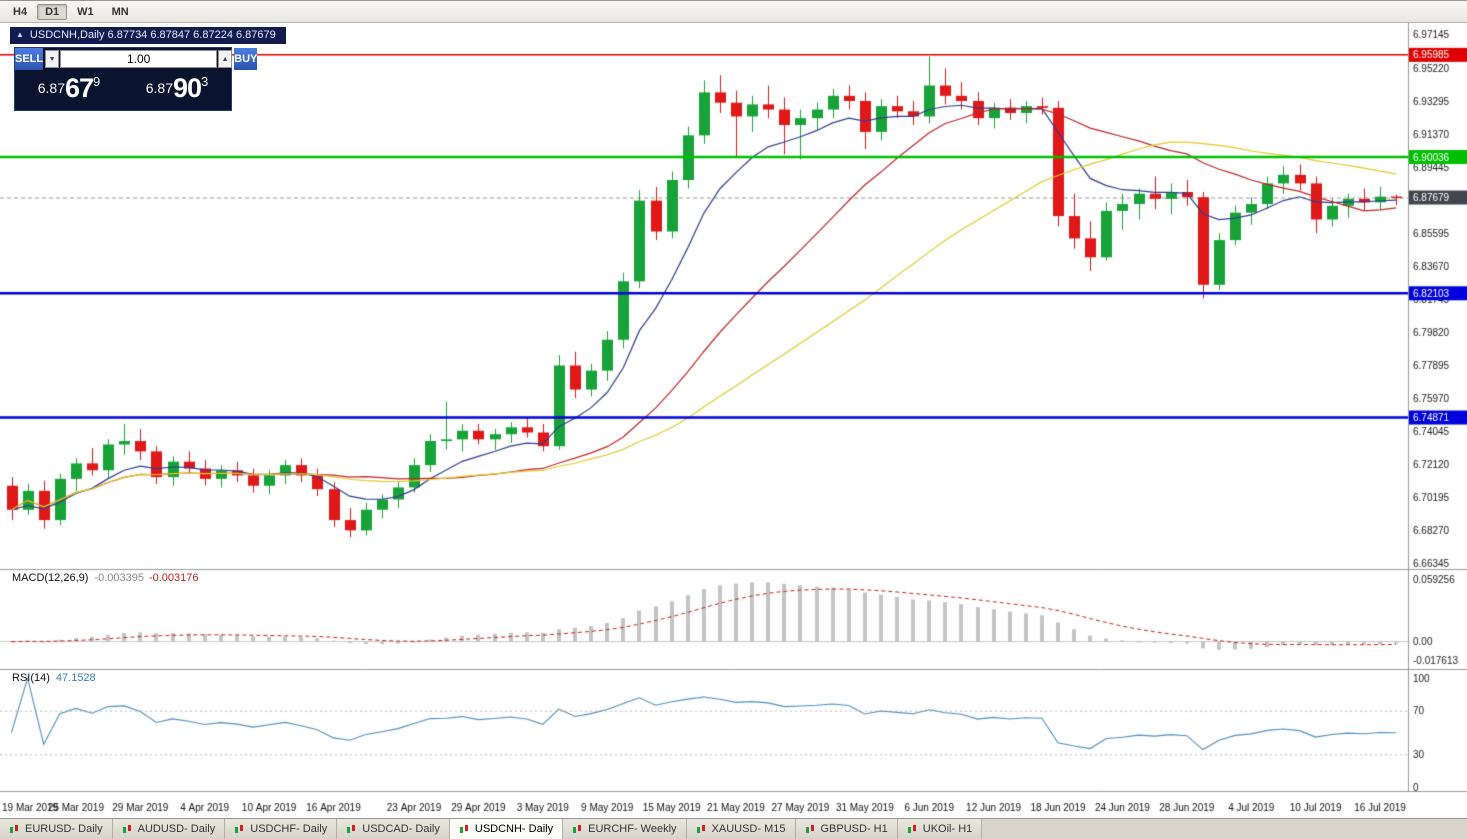  What do you see at coordinates (20, 34) in the screenshot?
I see `collapse-panel-icon: ▲` at bounding box center [20, 34].